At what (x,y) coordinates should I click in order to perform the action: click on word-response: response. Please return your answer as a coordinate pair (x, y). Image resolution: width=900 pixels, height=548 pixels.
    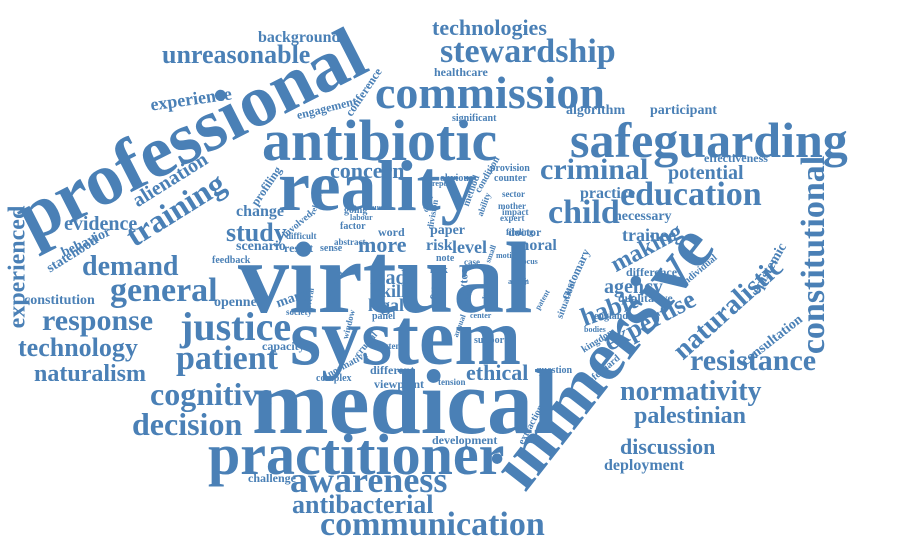
    Looking at the image, I should click on (98, 320).